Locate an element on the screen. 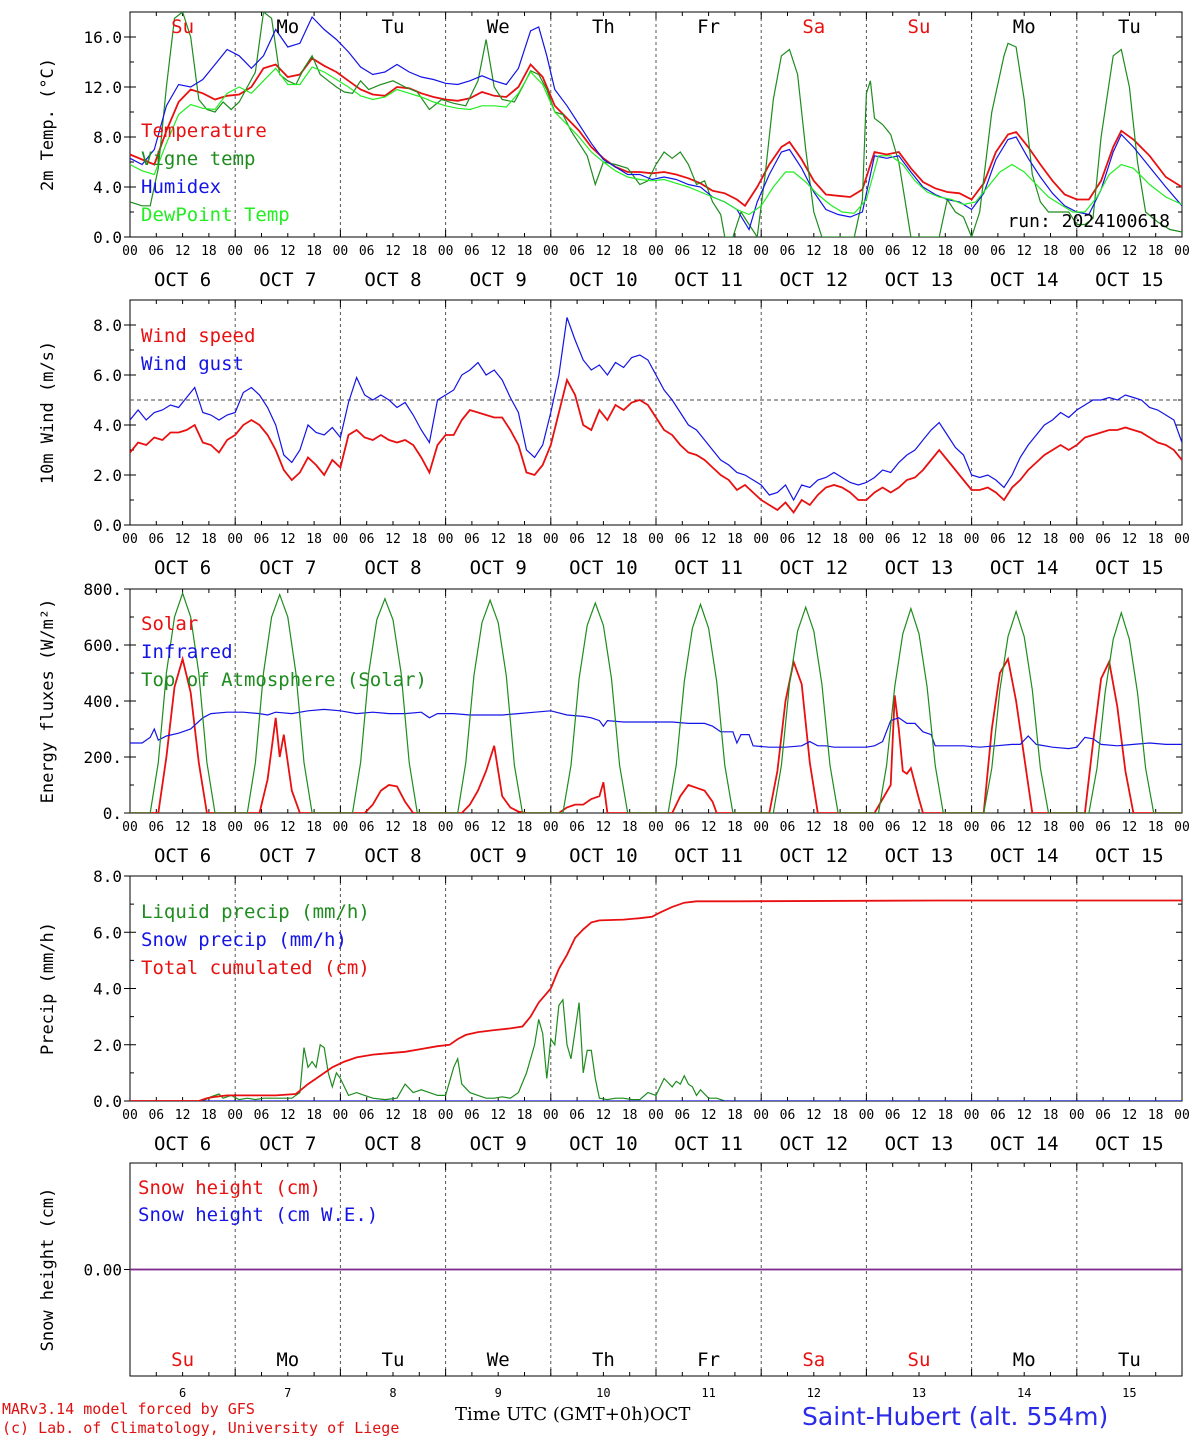  weekday-label-bottom: Su is located at coordinates (919, 1360).